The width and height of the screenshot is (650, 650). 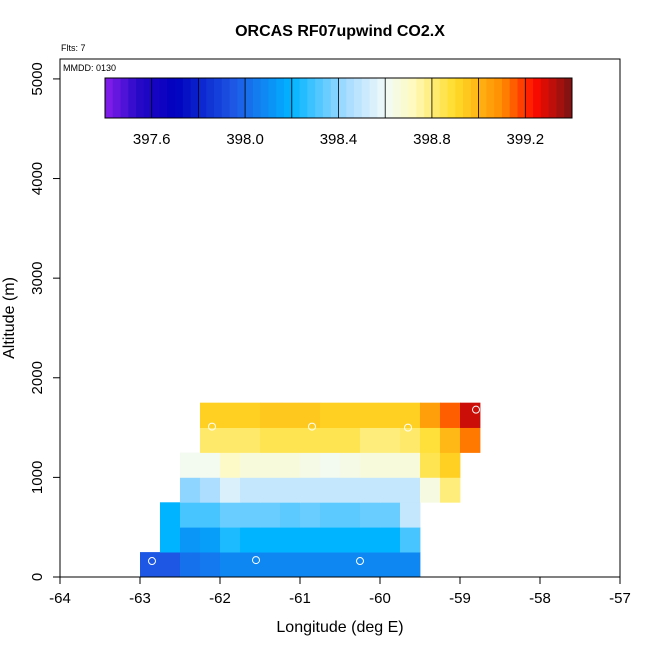 I want to click on colorbar-frame, so click(x=338, y=98).